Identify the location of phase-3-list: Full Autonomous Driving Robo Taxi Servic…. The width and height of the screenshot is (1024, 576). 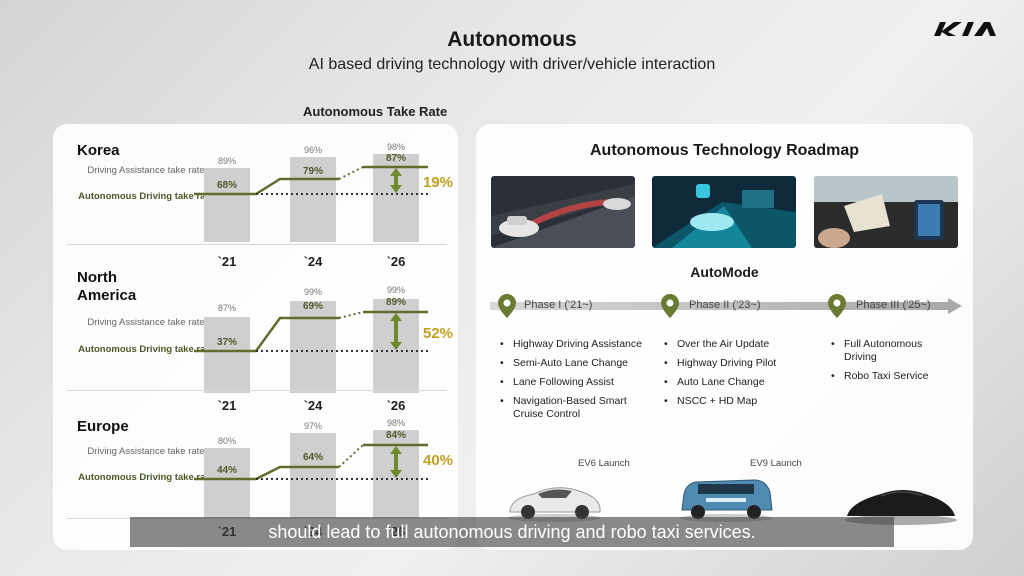
(891, 363).